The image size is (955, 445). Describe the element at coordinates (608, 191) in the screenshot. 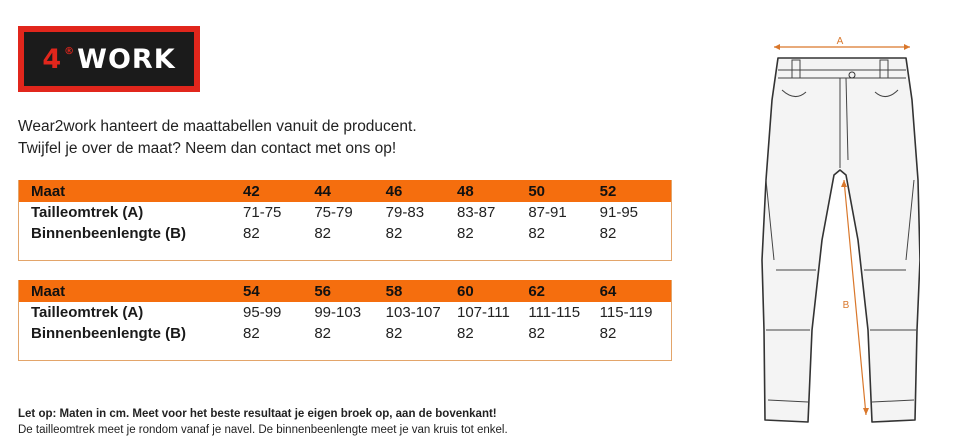

I see `size-cell: 52` at that location.